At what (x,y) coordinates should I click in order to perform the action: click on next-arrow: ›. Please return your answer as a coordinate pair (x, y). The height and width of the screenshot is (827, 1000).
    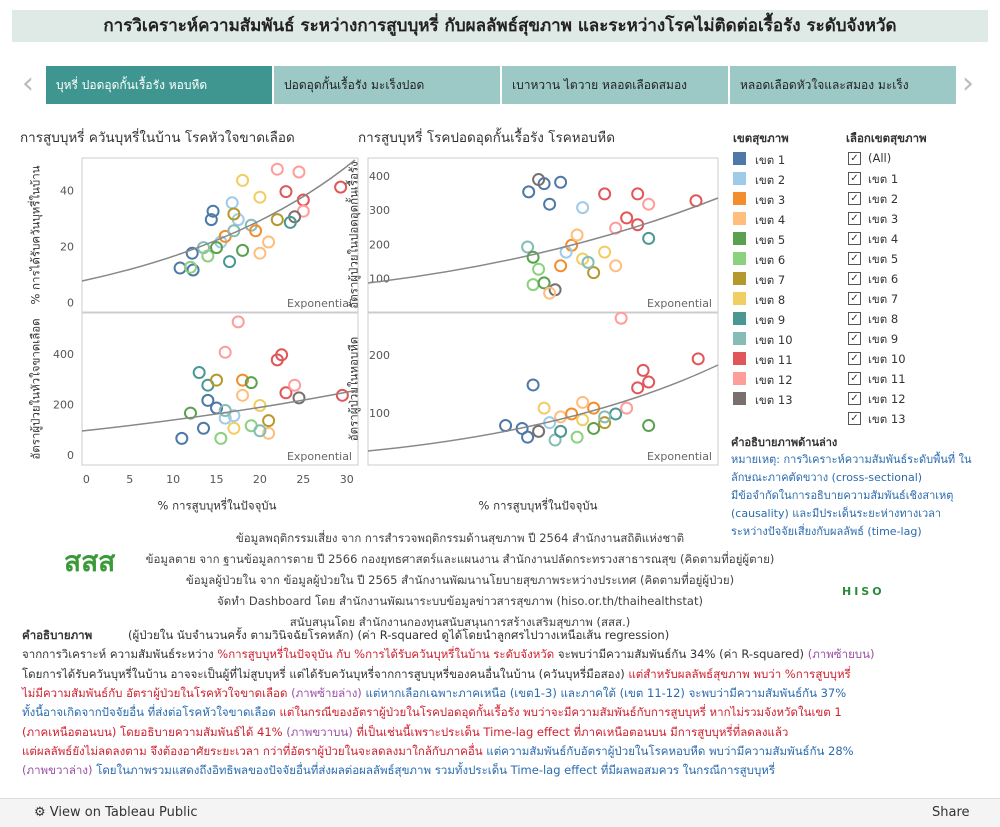
    Looking at the image, I should click on (968, 83).